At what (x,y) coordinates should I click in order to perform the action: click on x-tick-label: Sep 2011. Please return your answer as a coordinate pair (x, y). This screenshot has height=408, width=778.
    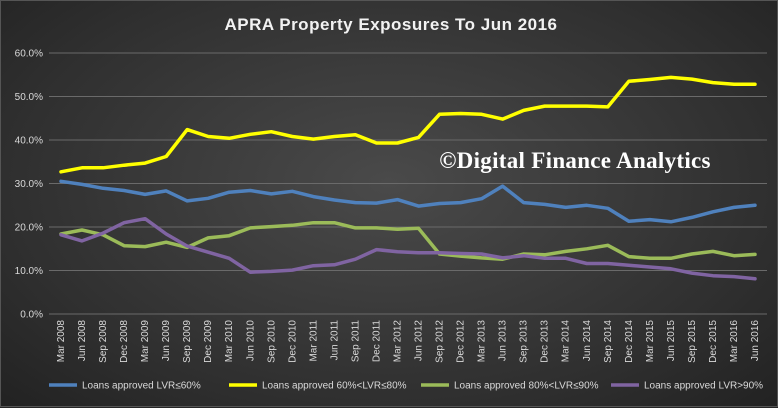
    Looking at the image, I should click on (355, 341).